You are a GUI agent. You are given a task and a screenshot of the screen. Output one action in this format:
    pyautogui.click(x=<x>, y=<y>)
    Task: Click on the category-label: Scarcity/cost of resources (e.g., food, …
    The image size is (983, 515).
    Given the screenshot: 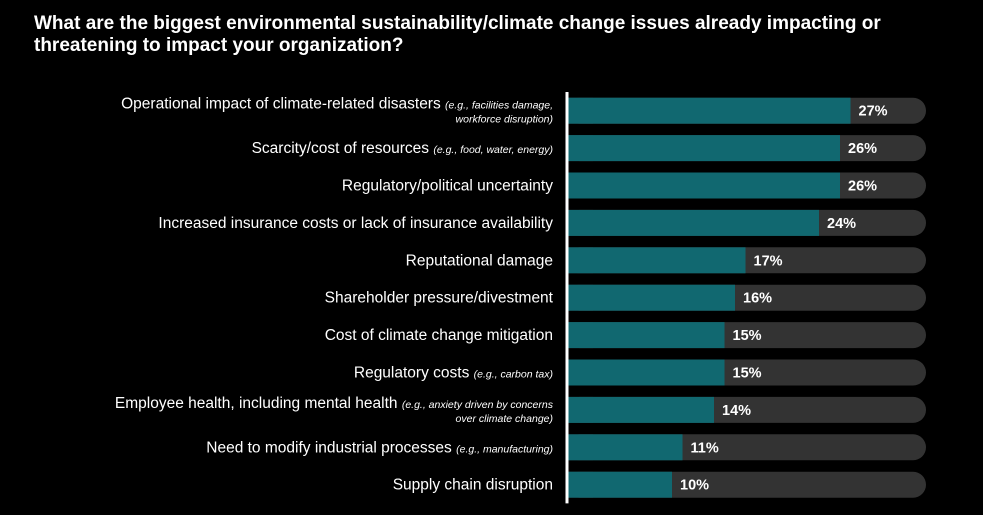 What is the action you would take?
    pyautogui.click(x=402, y=148)
    